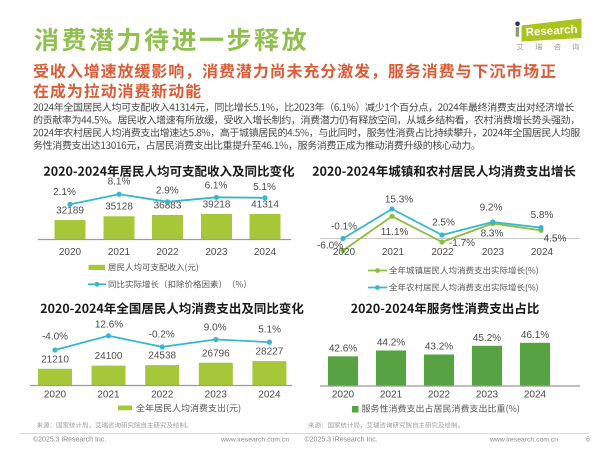 The image size is (600, 449). I want to click on svg-text: 42.6%, so click(343, 348).